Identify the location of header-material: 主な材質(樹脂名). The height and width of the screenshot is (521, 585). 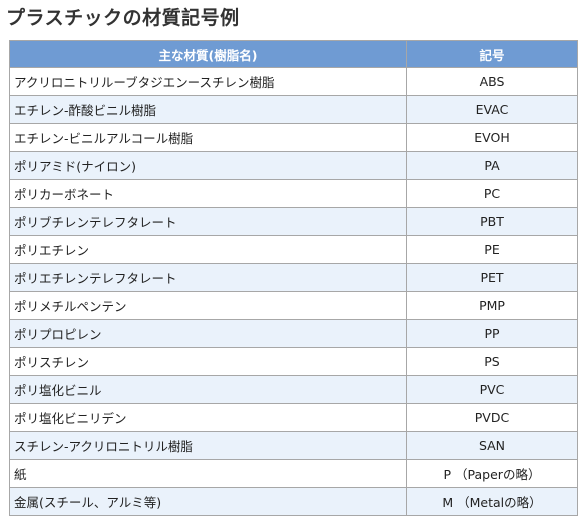
(208, 54).